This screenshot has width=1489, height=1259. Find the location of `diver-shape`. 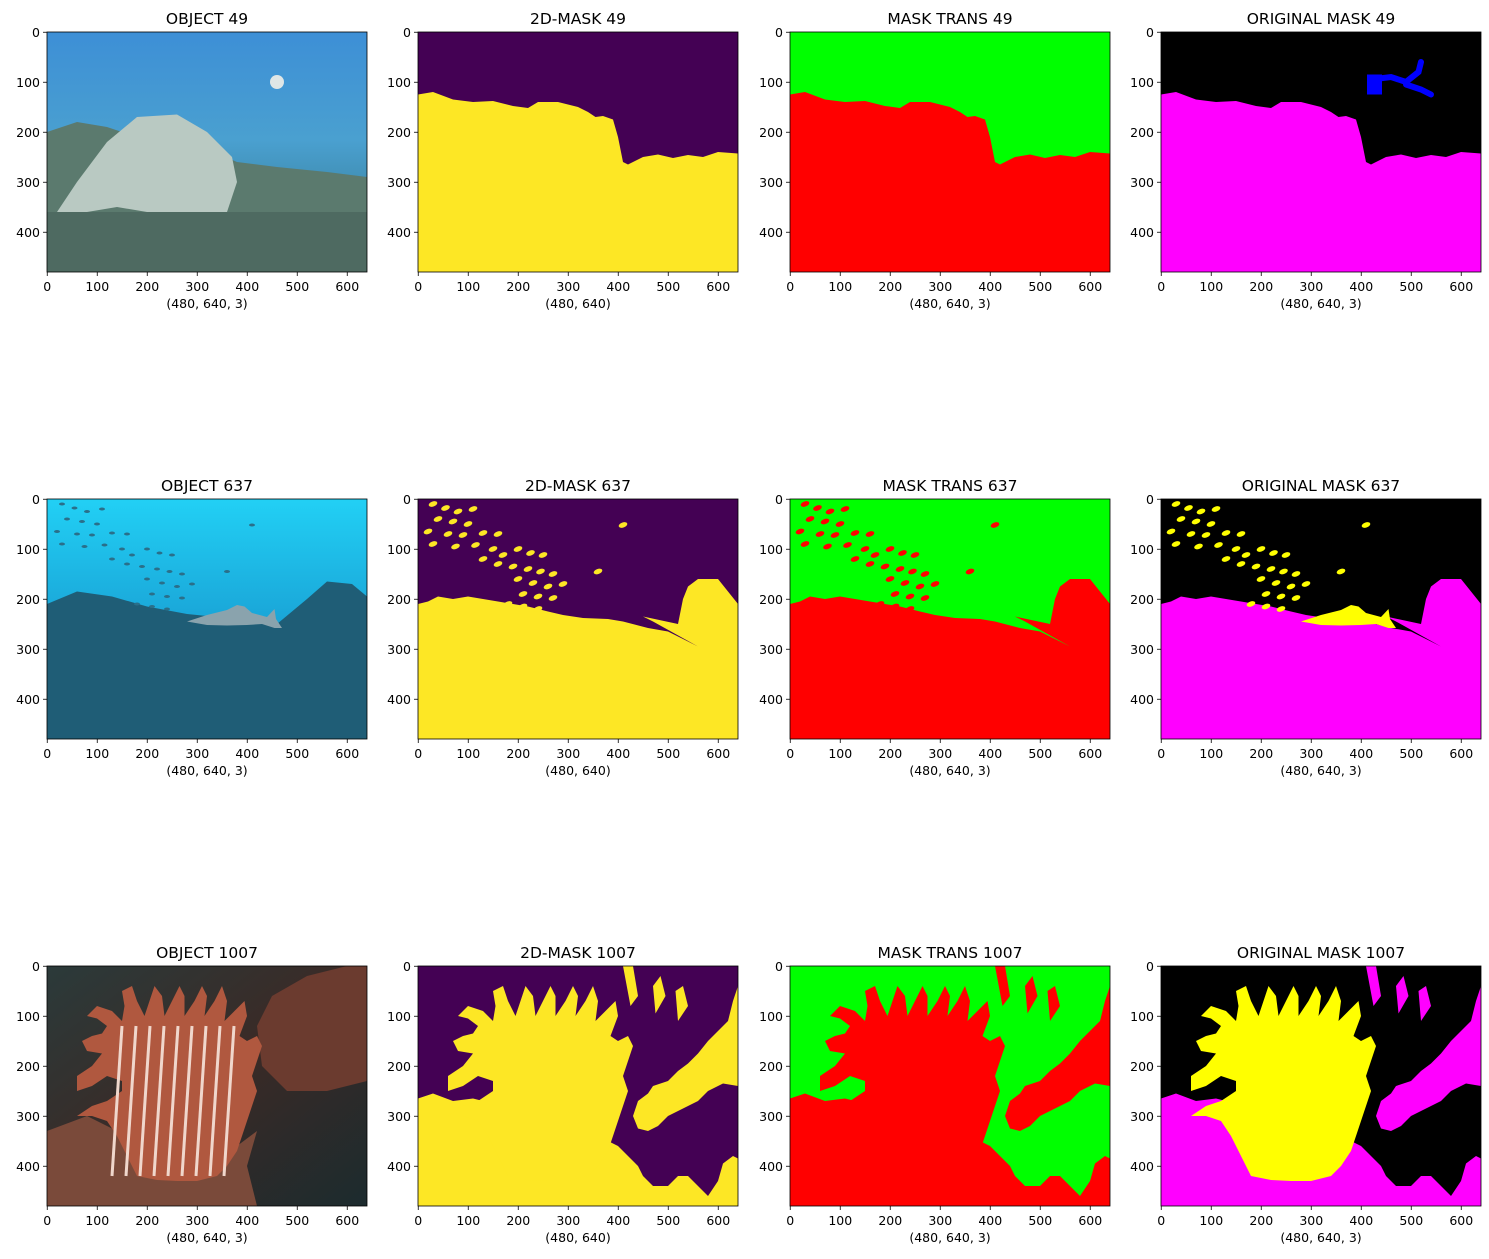

diver-shape is located at coordinates (277, 82).